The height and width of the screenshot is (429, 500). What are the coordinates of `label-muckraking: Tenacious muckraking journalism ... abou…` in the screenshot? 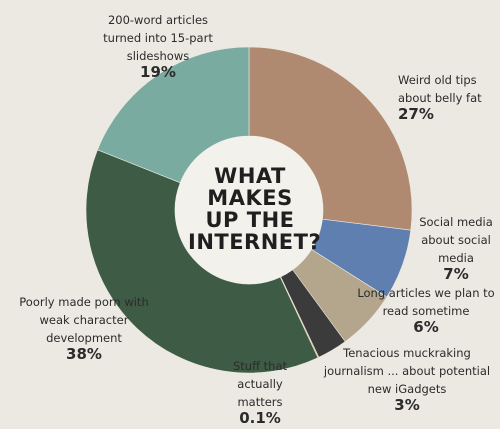 It's located at (407, 380).